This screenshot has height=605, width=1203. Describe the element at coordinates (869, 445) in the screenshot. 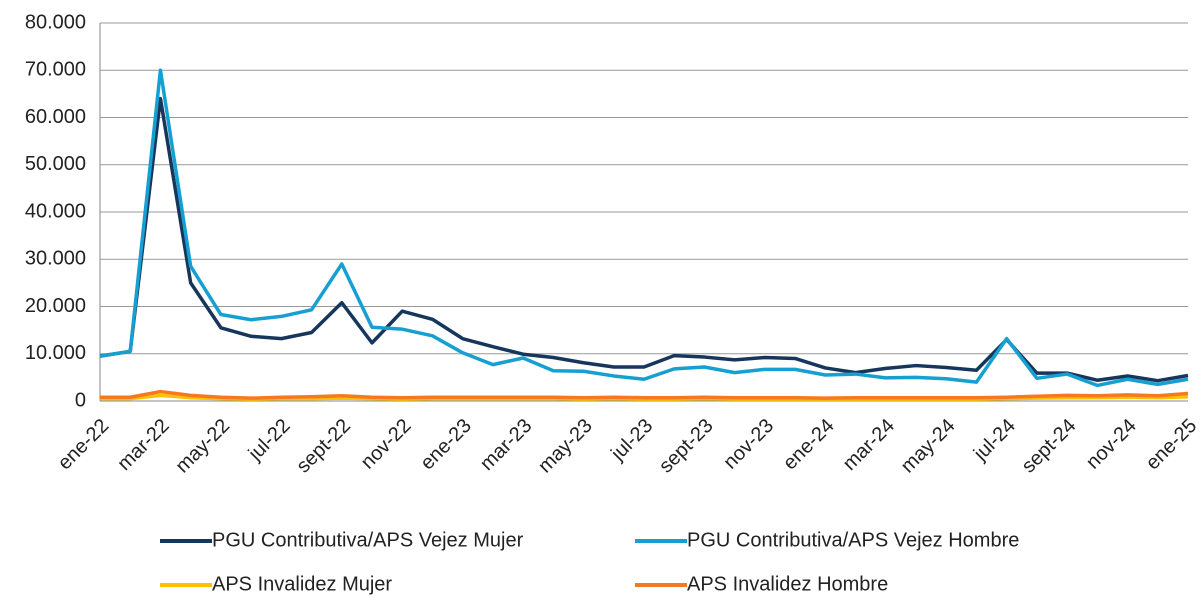

I see `x-tick-label: mar-24` at that location.